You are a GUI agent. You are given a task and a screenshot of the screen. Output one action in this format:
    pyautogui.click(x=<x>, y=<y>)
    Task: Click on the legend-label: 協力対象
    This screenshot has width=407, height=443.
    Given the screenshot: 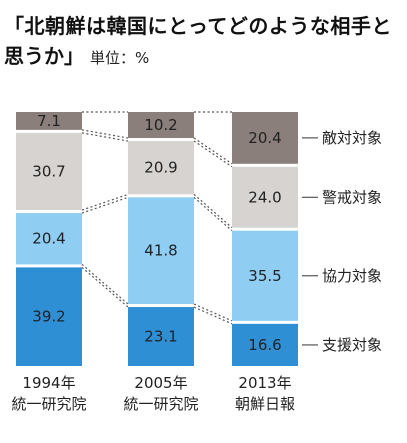 What is the action you would take?
    pyautogui.click(x=352, y=276)
    